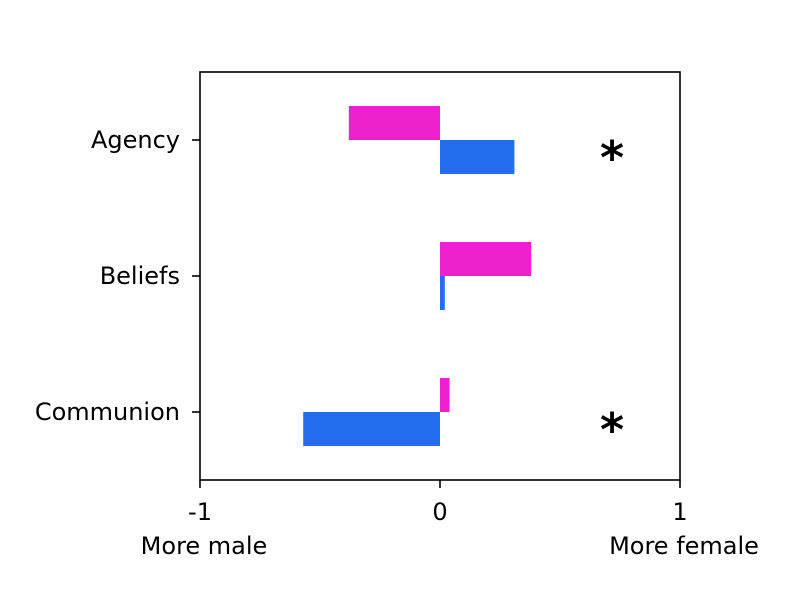 This screenshot has width=800, height=600. Describe the element at coordinates (612, 158) in the screenshot. I see `significance-star-agency: *` at that location.